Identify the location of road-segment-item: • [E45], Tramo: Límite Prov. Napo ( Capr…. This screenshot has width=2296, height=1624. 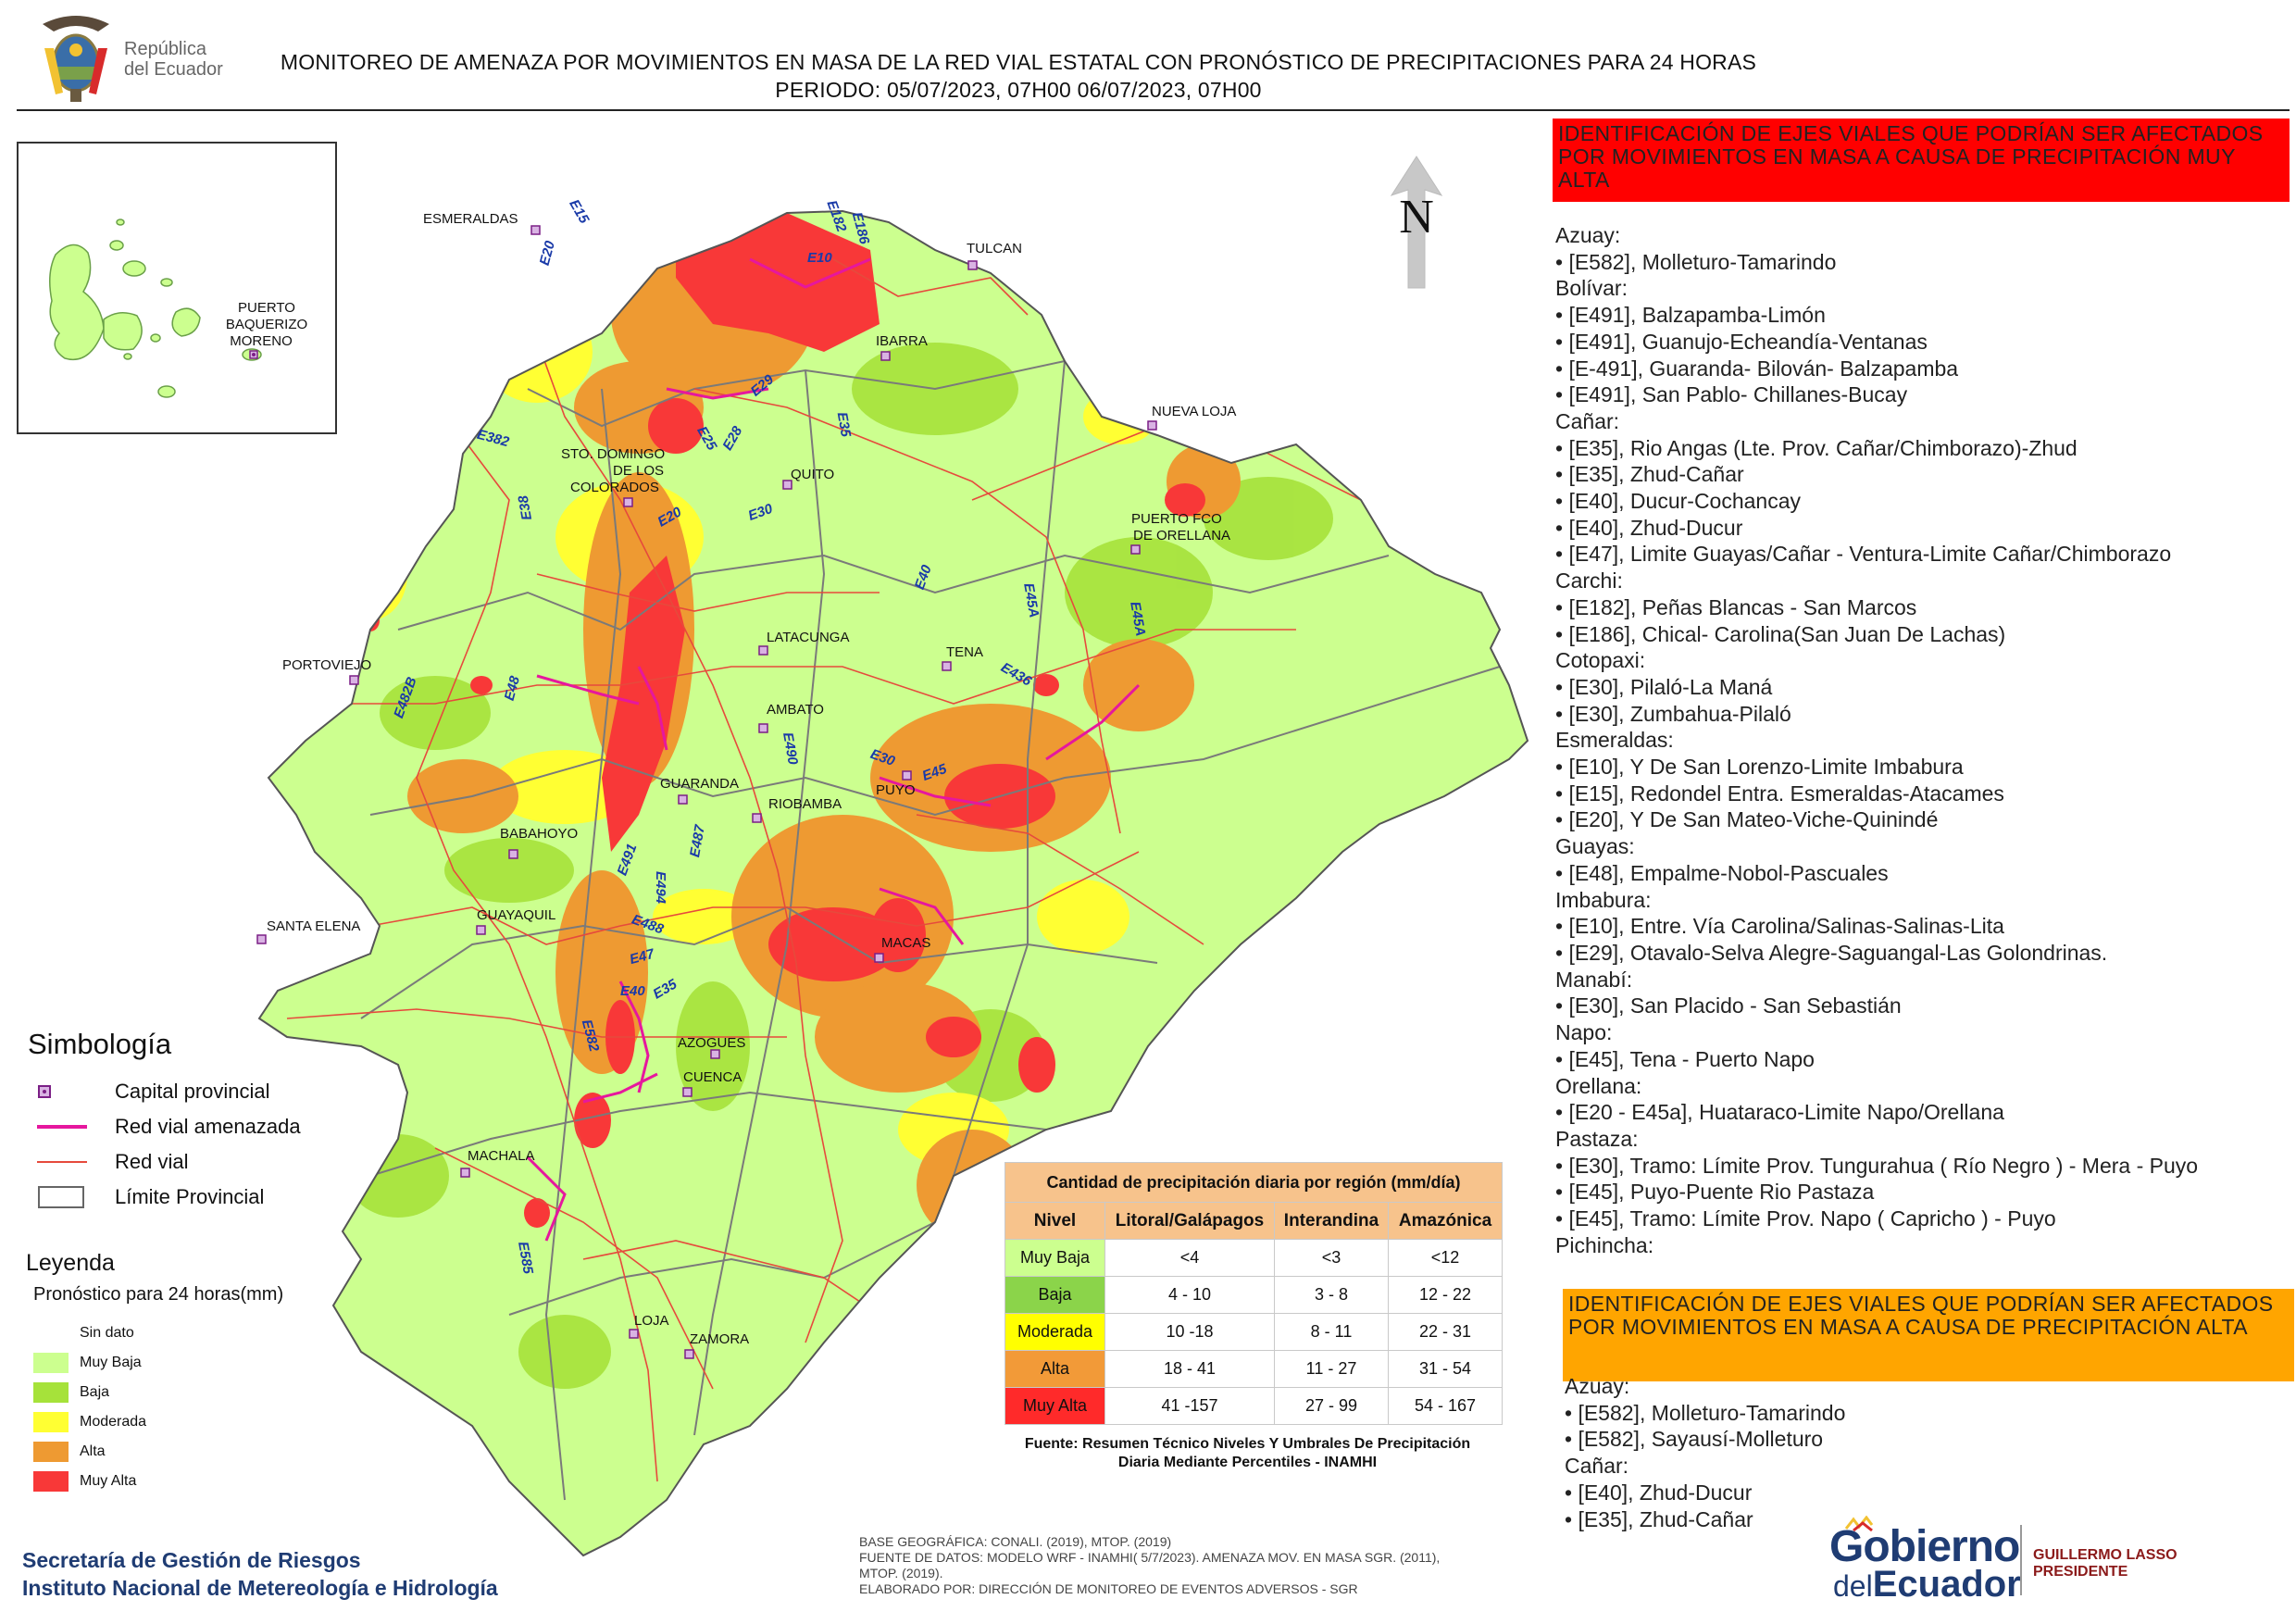
(1805, 1218).